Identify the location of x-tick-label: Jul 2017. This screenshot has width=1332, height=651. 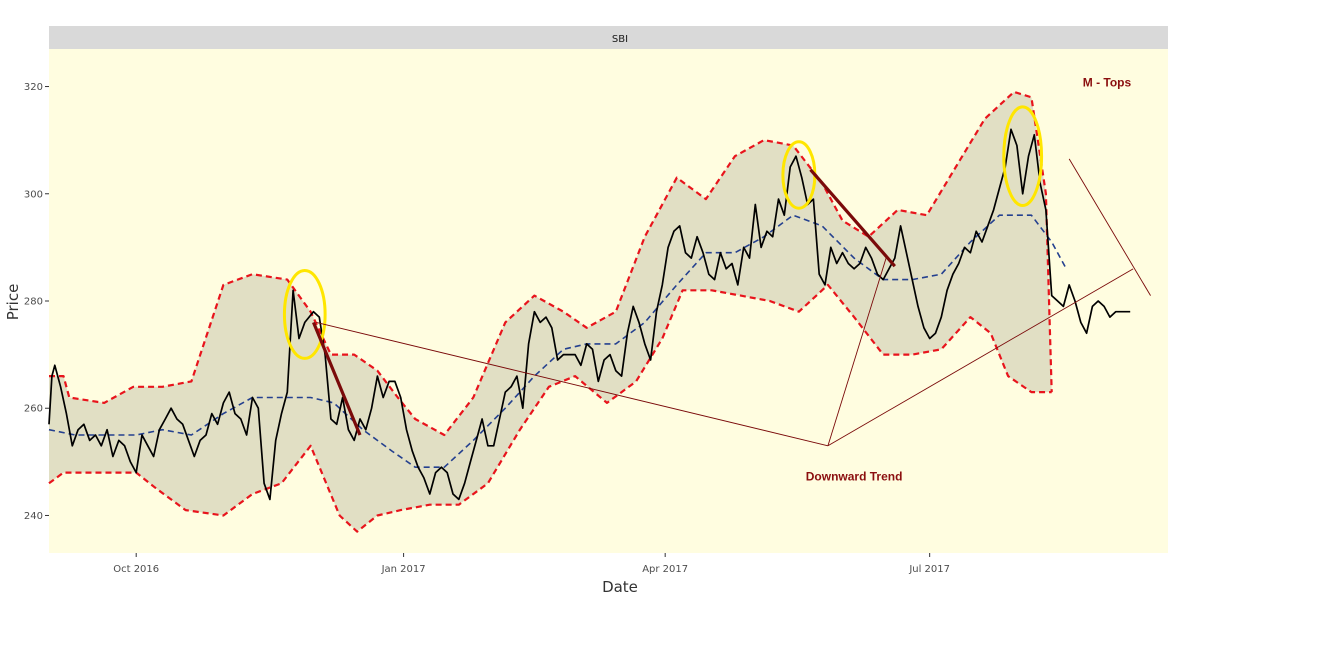
(929, 569).